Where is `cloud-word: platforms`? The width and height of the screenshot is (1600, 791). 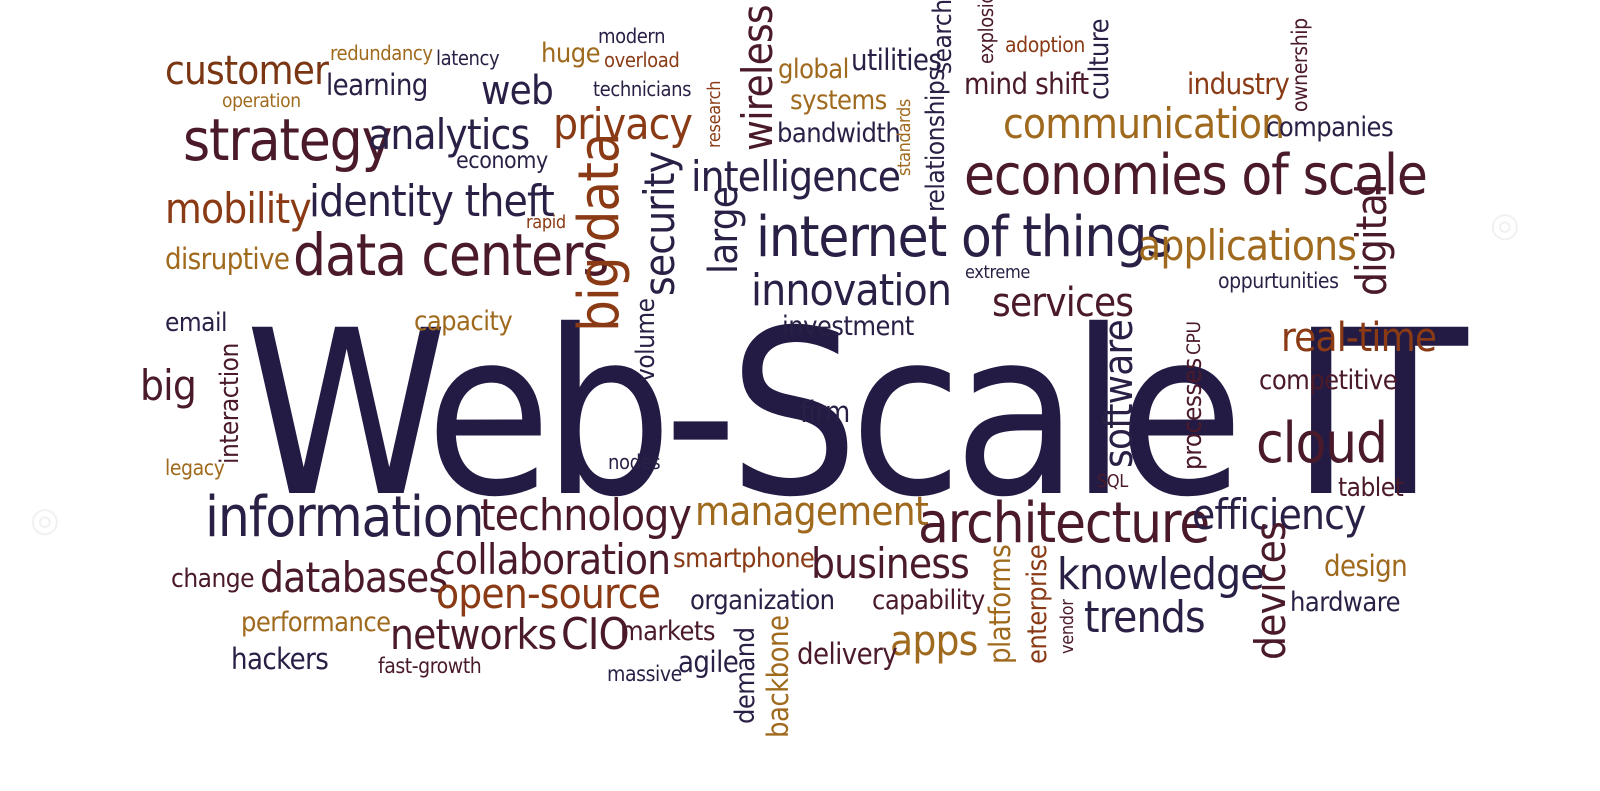 cloud-word: platforms is located at coordinates (1000, 604).